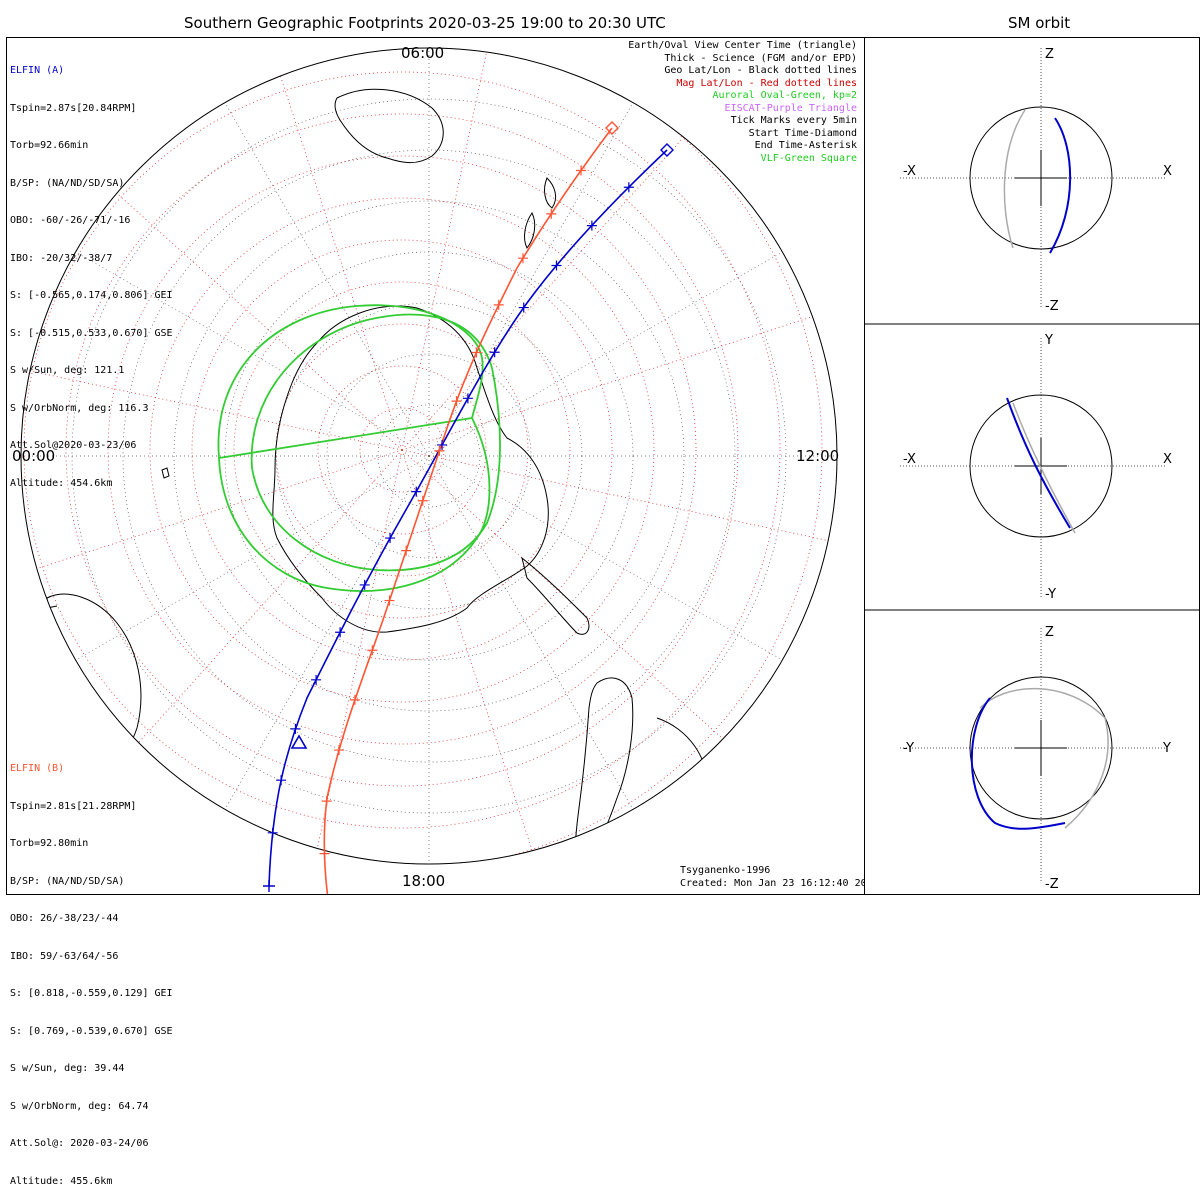  What do you see at coordinates (1036, 467) in the screenshot?
I see `orbit-panel-xy: Y -Y -X X` at bounding box center [1036, 467].